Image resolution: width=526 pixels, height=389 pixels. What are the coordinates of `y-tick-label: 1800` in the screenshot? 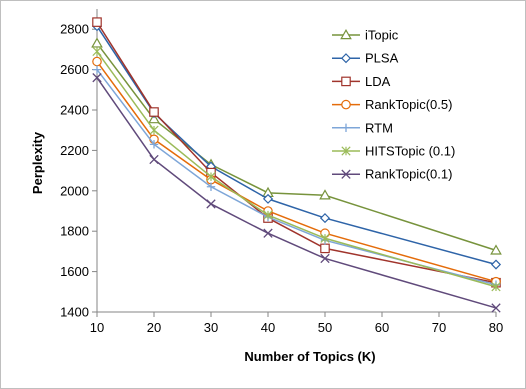 It's located at (74, 231).